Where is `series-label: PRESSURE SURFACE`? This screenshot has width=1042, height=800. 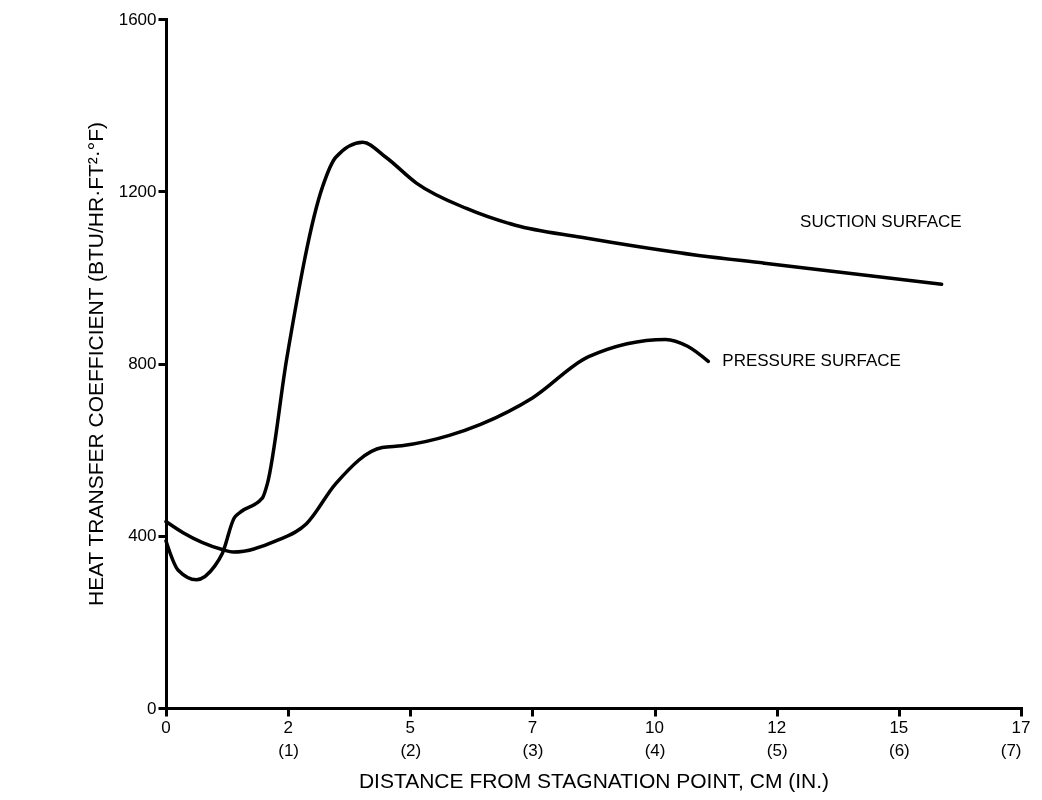
series-label: PRESSURE SURFACE is located at coordinates (811, 361).